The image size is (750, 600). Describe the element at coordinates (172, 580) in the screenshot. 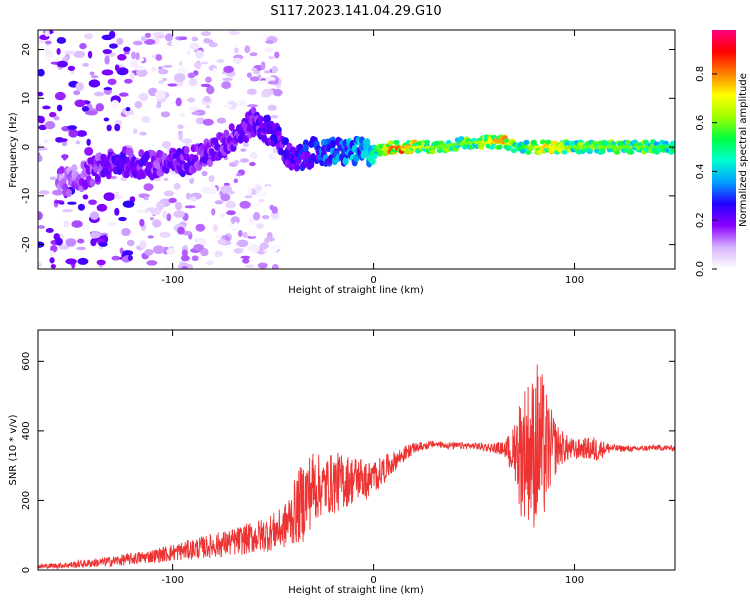

I see `snr-x-tick-label: -100` at that location.